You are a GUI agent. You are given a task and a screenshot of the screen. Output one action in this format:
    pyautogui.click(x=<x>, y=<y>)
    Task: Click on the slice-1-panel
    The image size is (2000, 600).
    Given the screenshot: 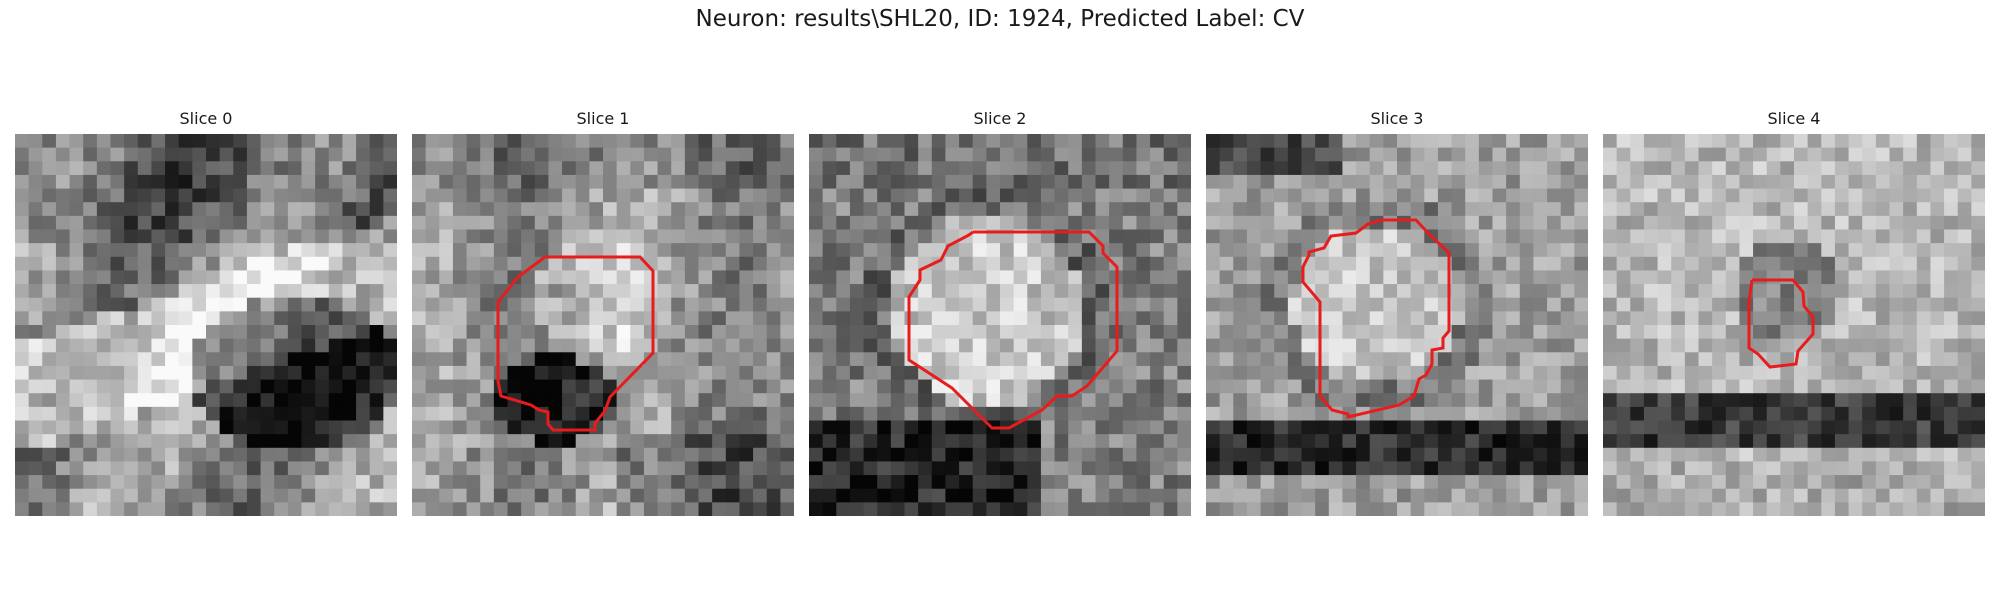 What is the action you would take?
    pyautogui.click(x=603, y=325)
    